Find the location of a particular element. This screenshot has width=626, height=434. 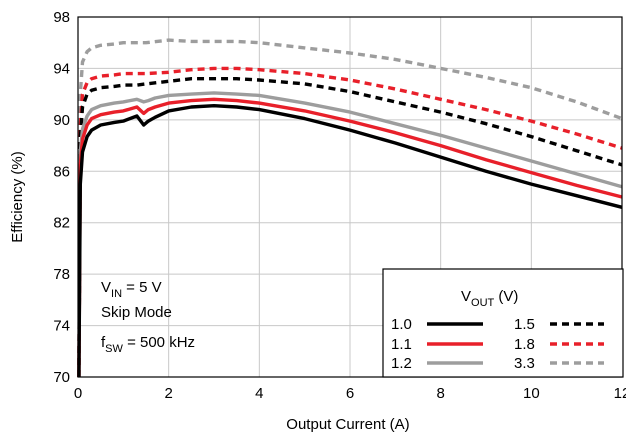

y-tick-label: 78 is located at coordinates (61, 274).